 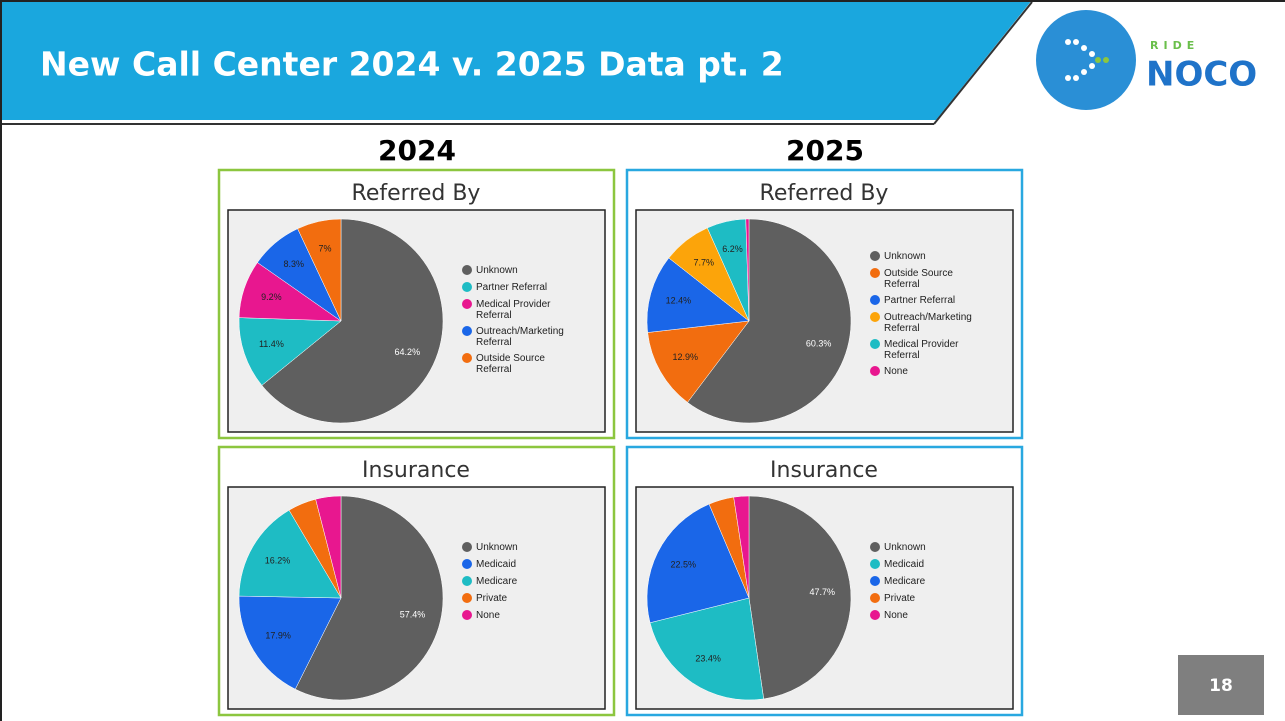 I want to click on slide-title: New Call Center 2024 v. 2025 Data pt. 2, so click(x=412, y=64).